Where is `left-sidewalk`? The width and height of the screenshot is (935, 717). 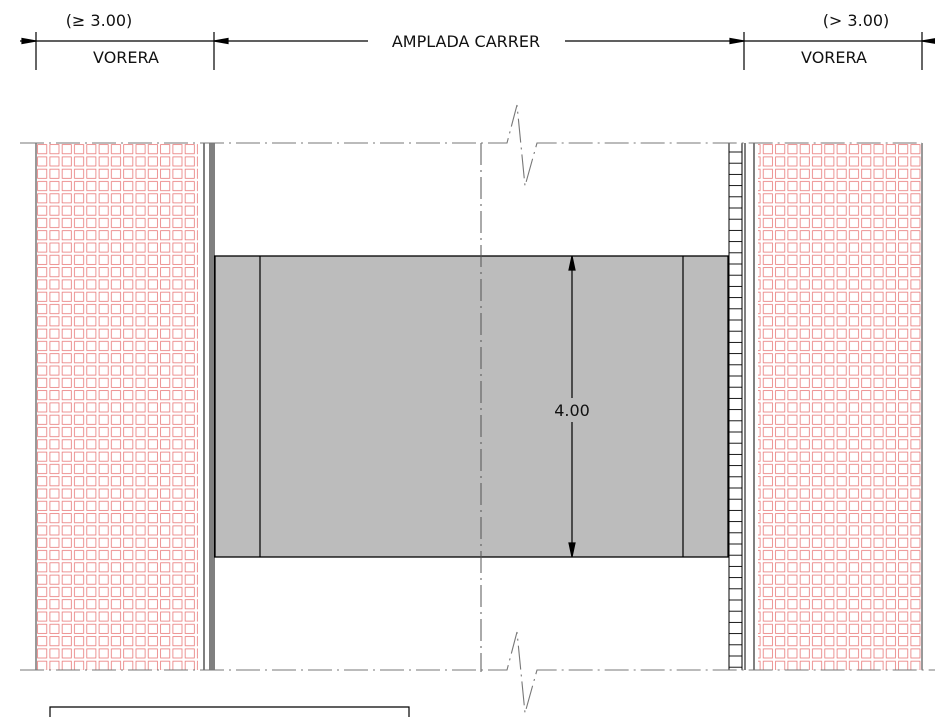 left-sidewalk is located at coordinates (116, 406).